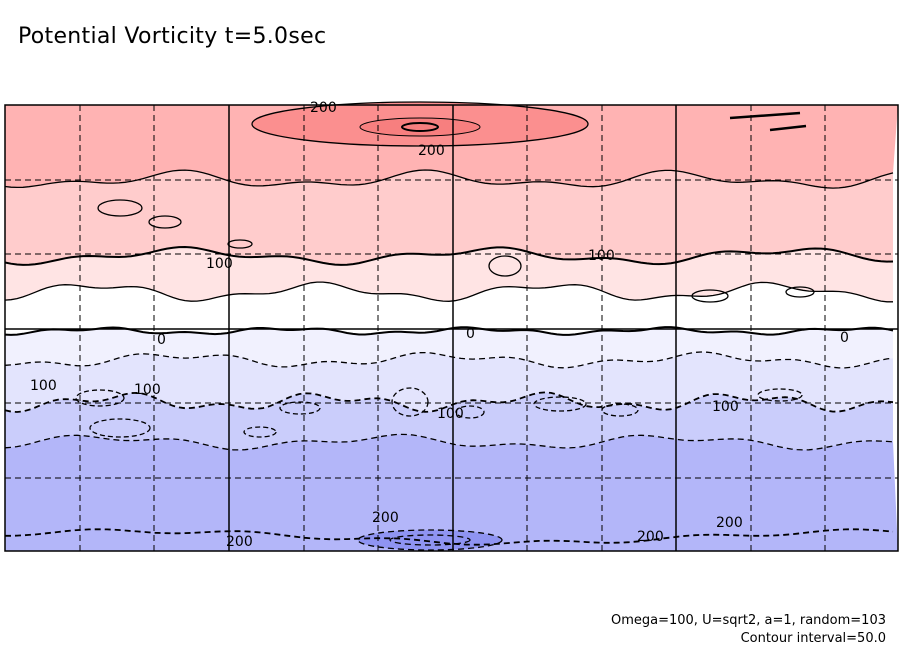 Image resolution: width=904 pixels, height=654 pixels. What do you see at coordinates (449, 382) in the screenshot?
I see `pv-band-neg100` at bounding box center [449, 382].